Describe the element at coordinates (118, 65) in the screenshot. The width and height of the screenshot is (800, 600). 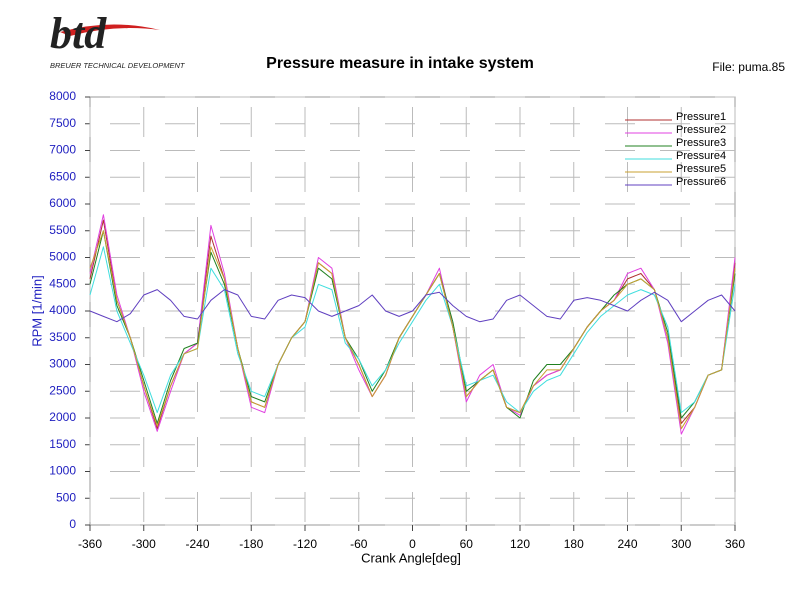
I see `logo-subtitle: BREUER TECHNICAL DEVELOPMENT` at that location.